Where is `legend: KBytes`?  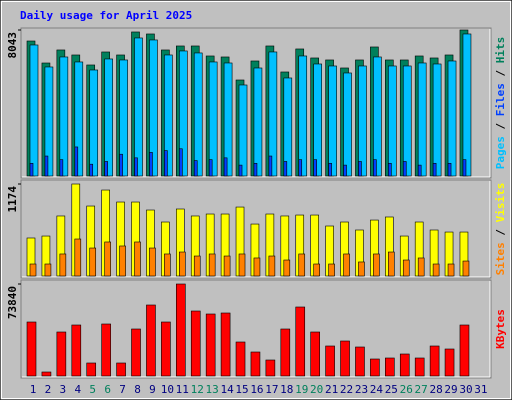 legend: KBytes is located at coordinates (500, 329).